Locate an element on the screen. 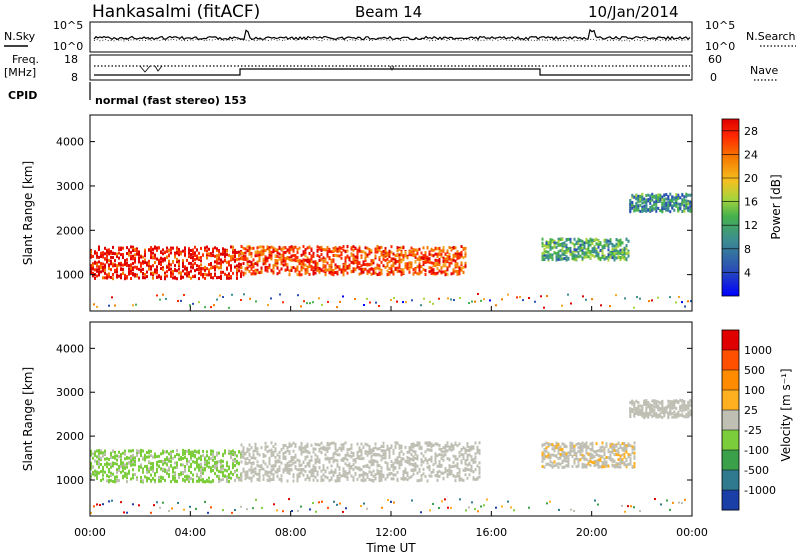  y-tick-label: 1000 is located at coordinates (70, 480).